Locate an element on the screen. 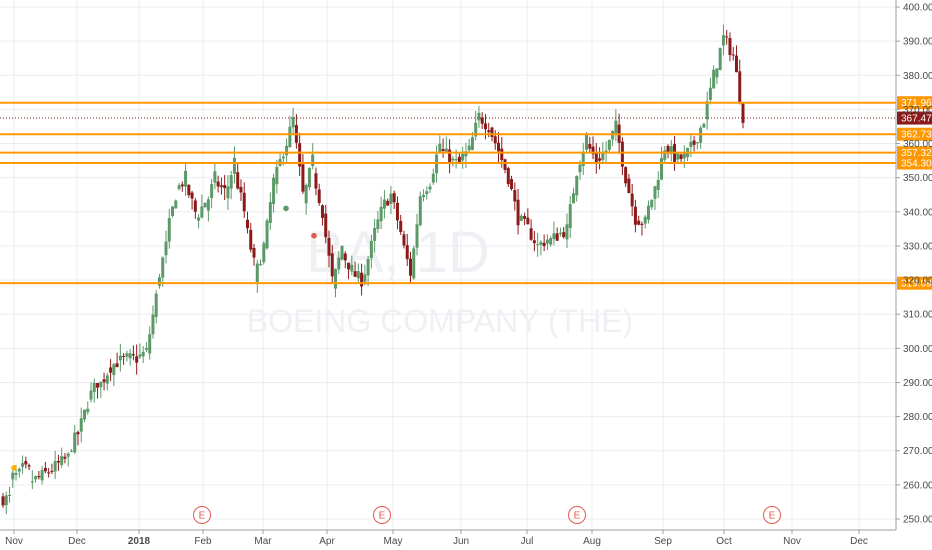  level-badge-label: 371.96 is located at coordinates (916, 103).